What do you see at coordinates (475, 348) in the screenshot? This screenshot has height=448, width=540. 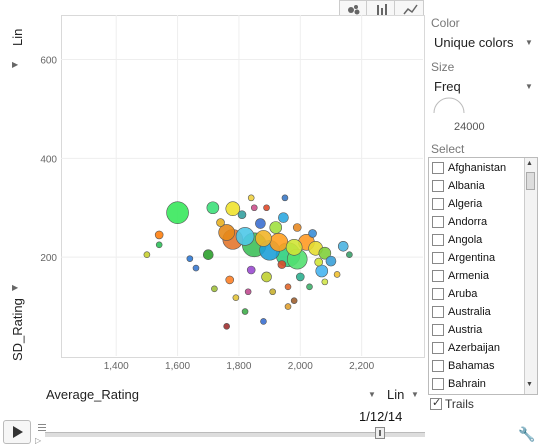 I see `select-item: Azerbaijan` at bounding box center [475, 348].